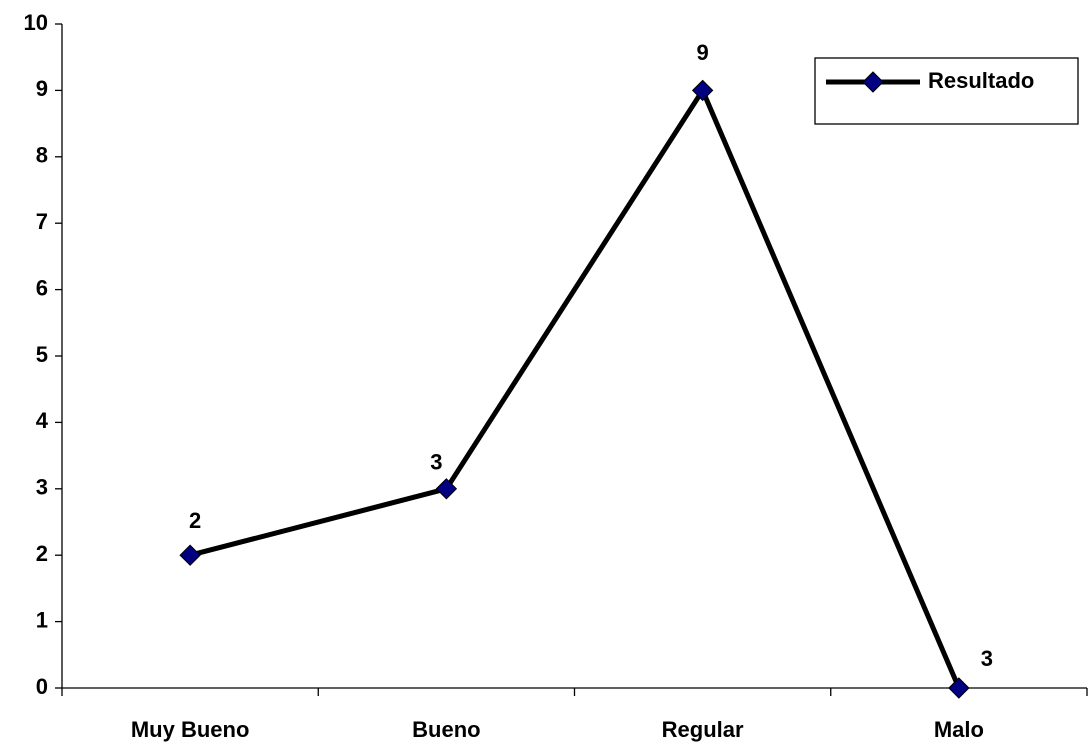 The height and width of the screenshot is (749, 1088). Describe the element at coordinates (873, 82) in the screenshot. I see `legend-marker` at that location.